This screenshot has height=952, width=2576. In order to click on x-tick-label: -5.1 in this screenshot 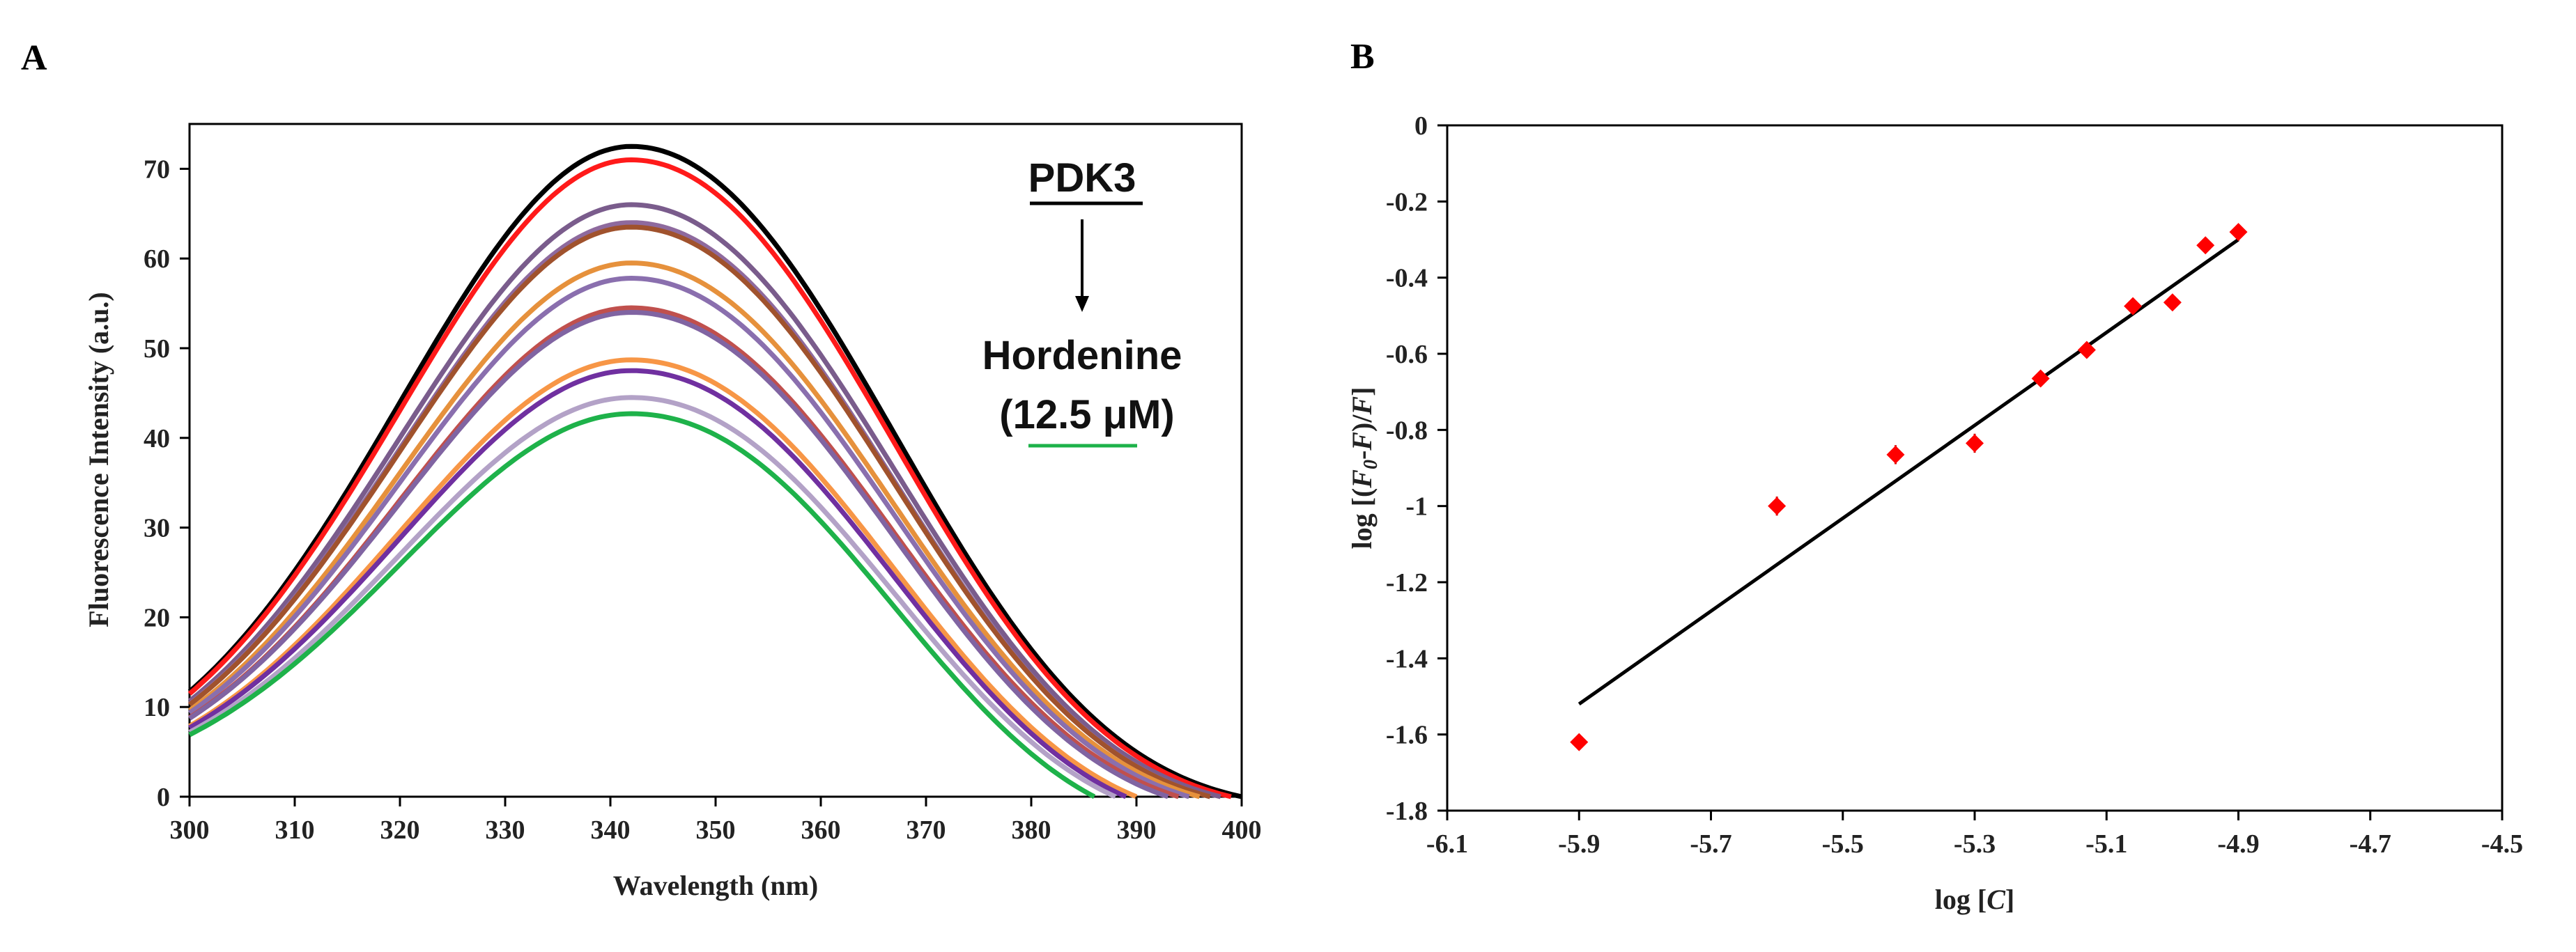, I will do `click(2106, 844)`.